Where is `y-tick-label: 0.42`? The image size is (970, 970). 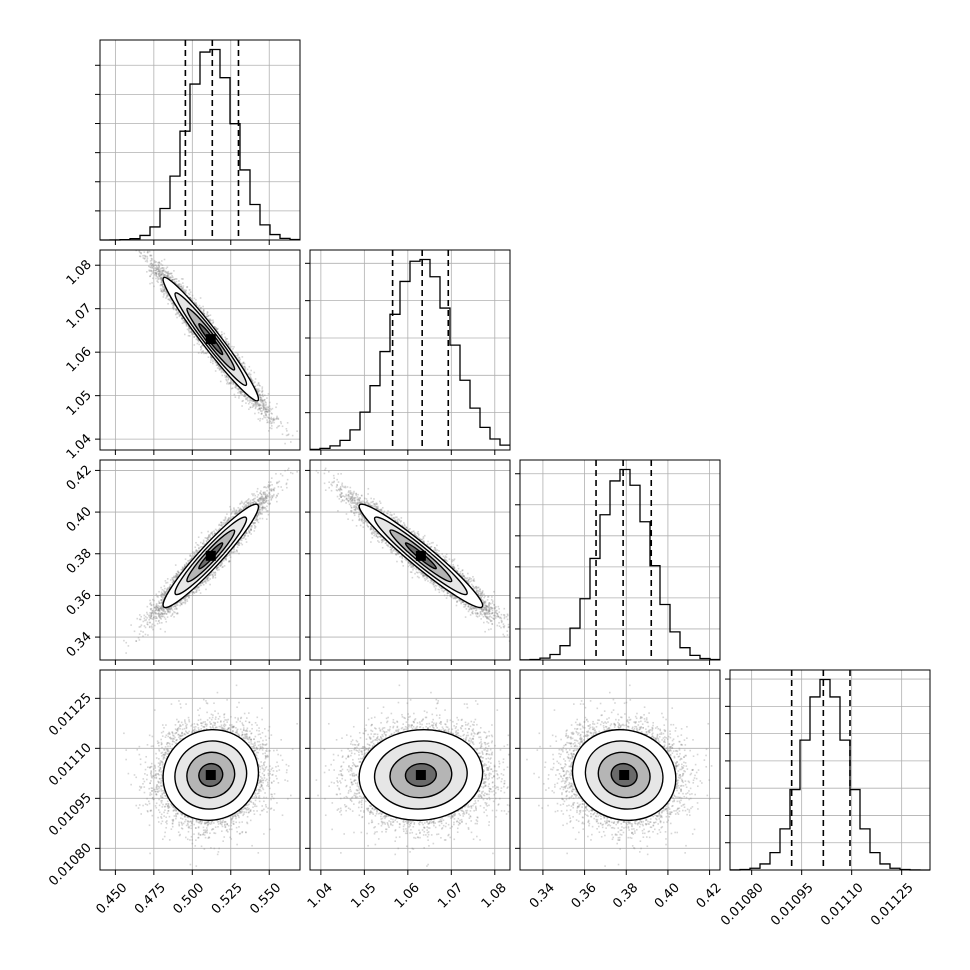
y-tick-label: 0.42 is located at coordinates (79, 478).